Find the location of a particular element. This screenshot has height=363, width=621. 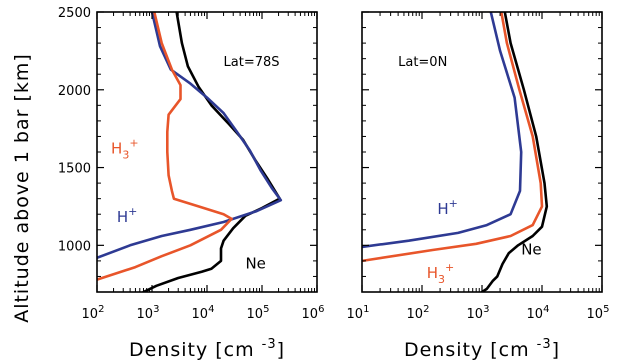

latitude-annotation: Lat=0N is located at coordinates (422, 62).